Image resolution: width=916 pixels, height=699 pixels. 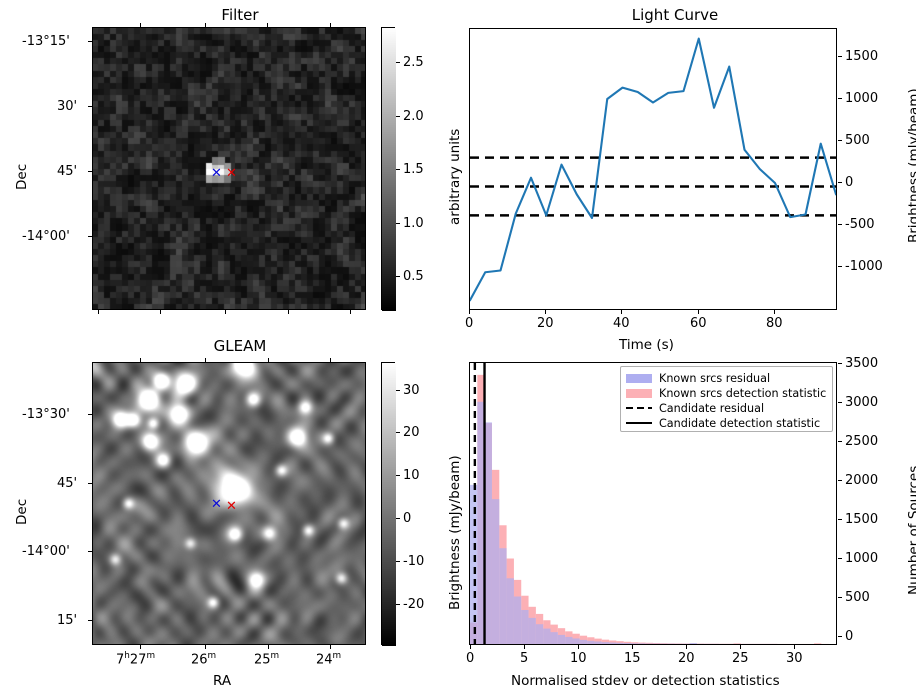 What do you see at coordinates (864, 266) in the screenshot?
I see `lc-ytick-label-0: -1000` at bounding box center [864, 266].